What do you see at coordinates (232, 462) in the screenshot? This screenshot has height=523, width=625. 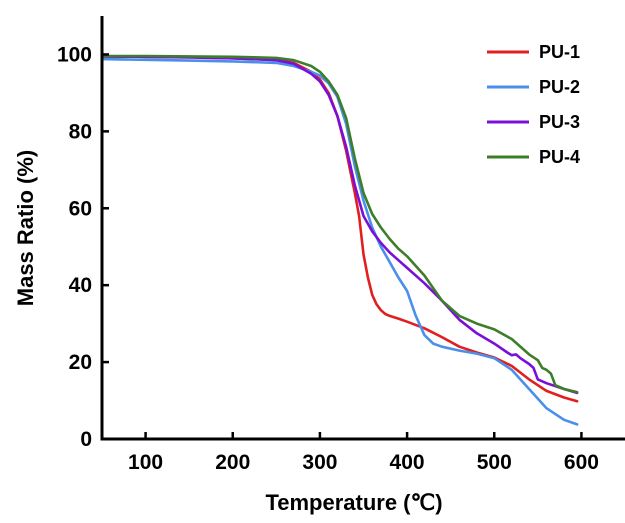 I see `x-tick-label-200: 200` at bounding box center [232, 462].